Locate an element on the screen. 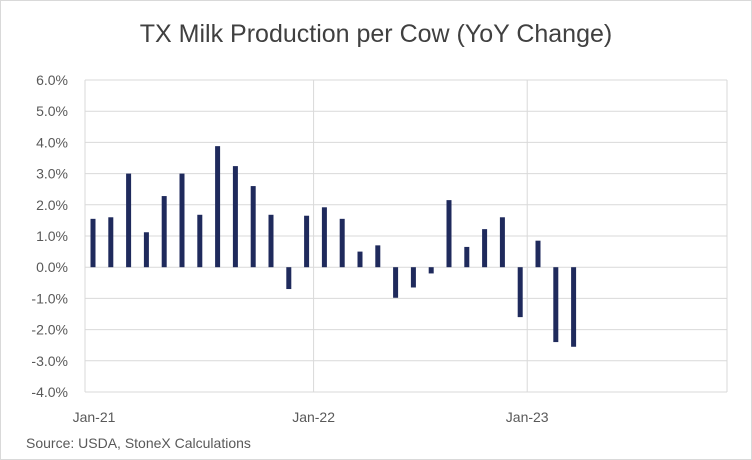 The image size is (752, 460). y-tick-label: 6.0% is located at coordinates (52, 80).